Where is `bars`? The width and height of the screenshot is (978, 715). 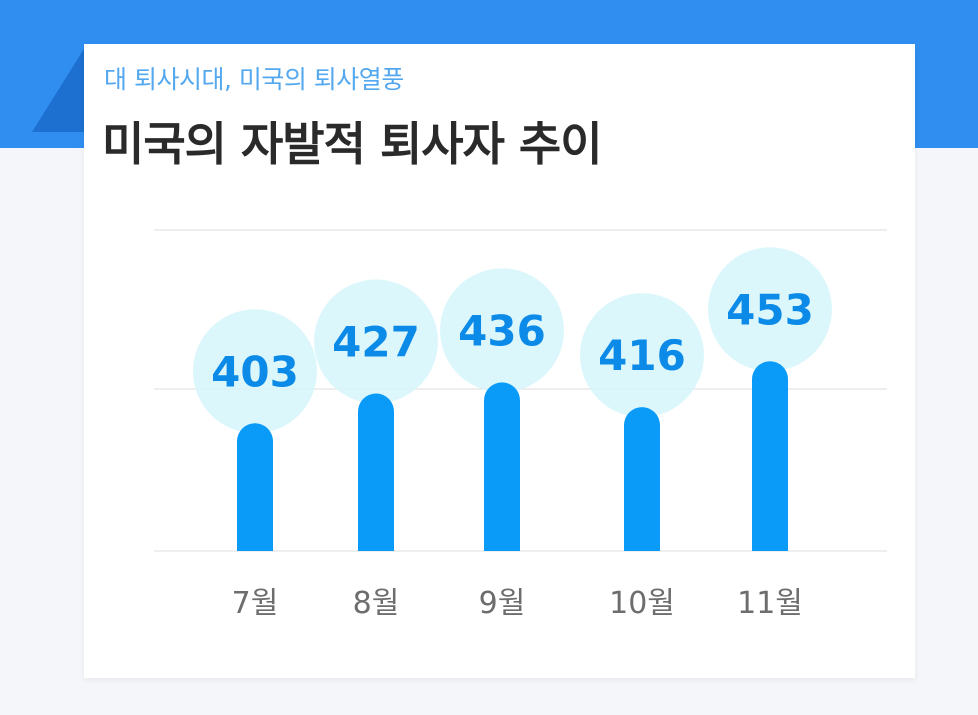
bars is located at coordinates (512, 456).